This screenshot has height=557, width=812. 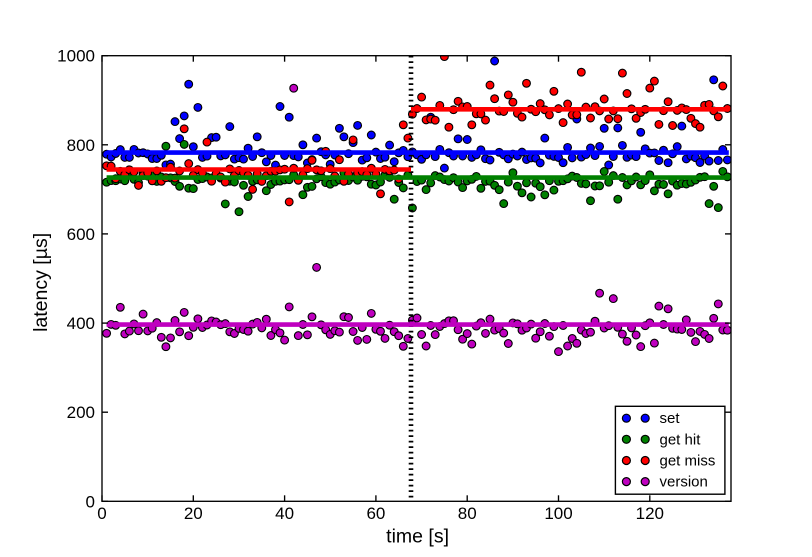 I want to click on svg-text: 400, so click(x=81, y=323).